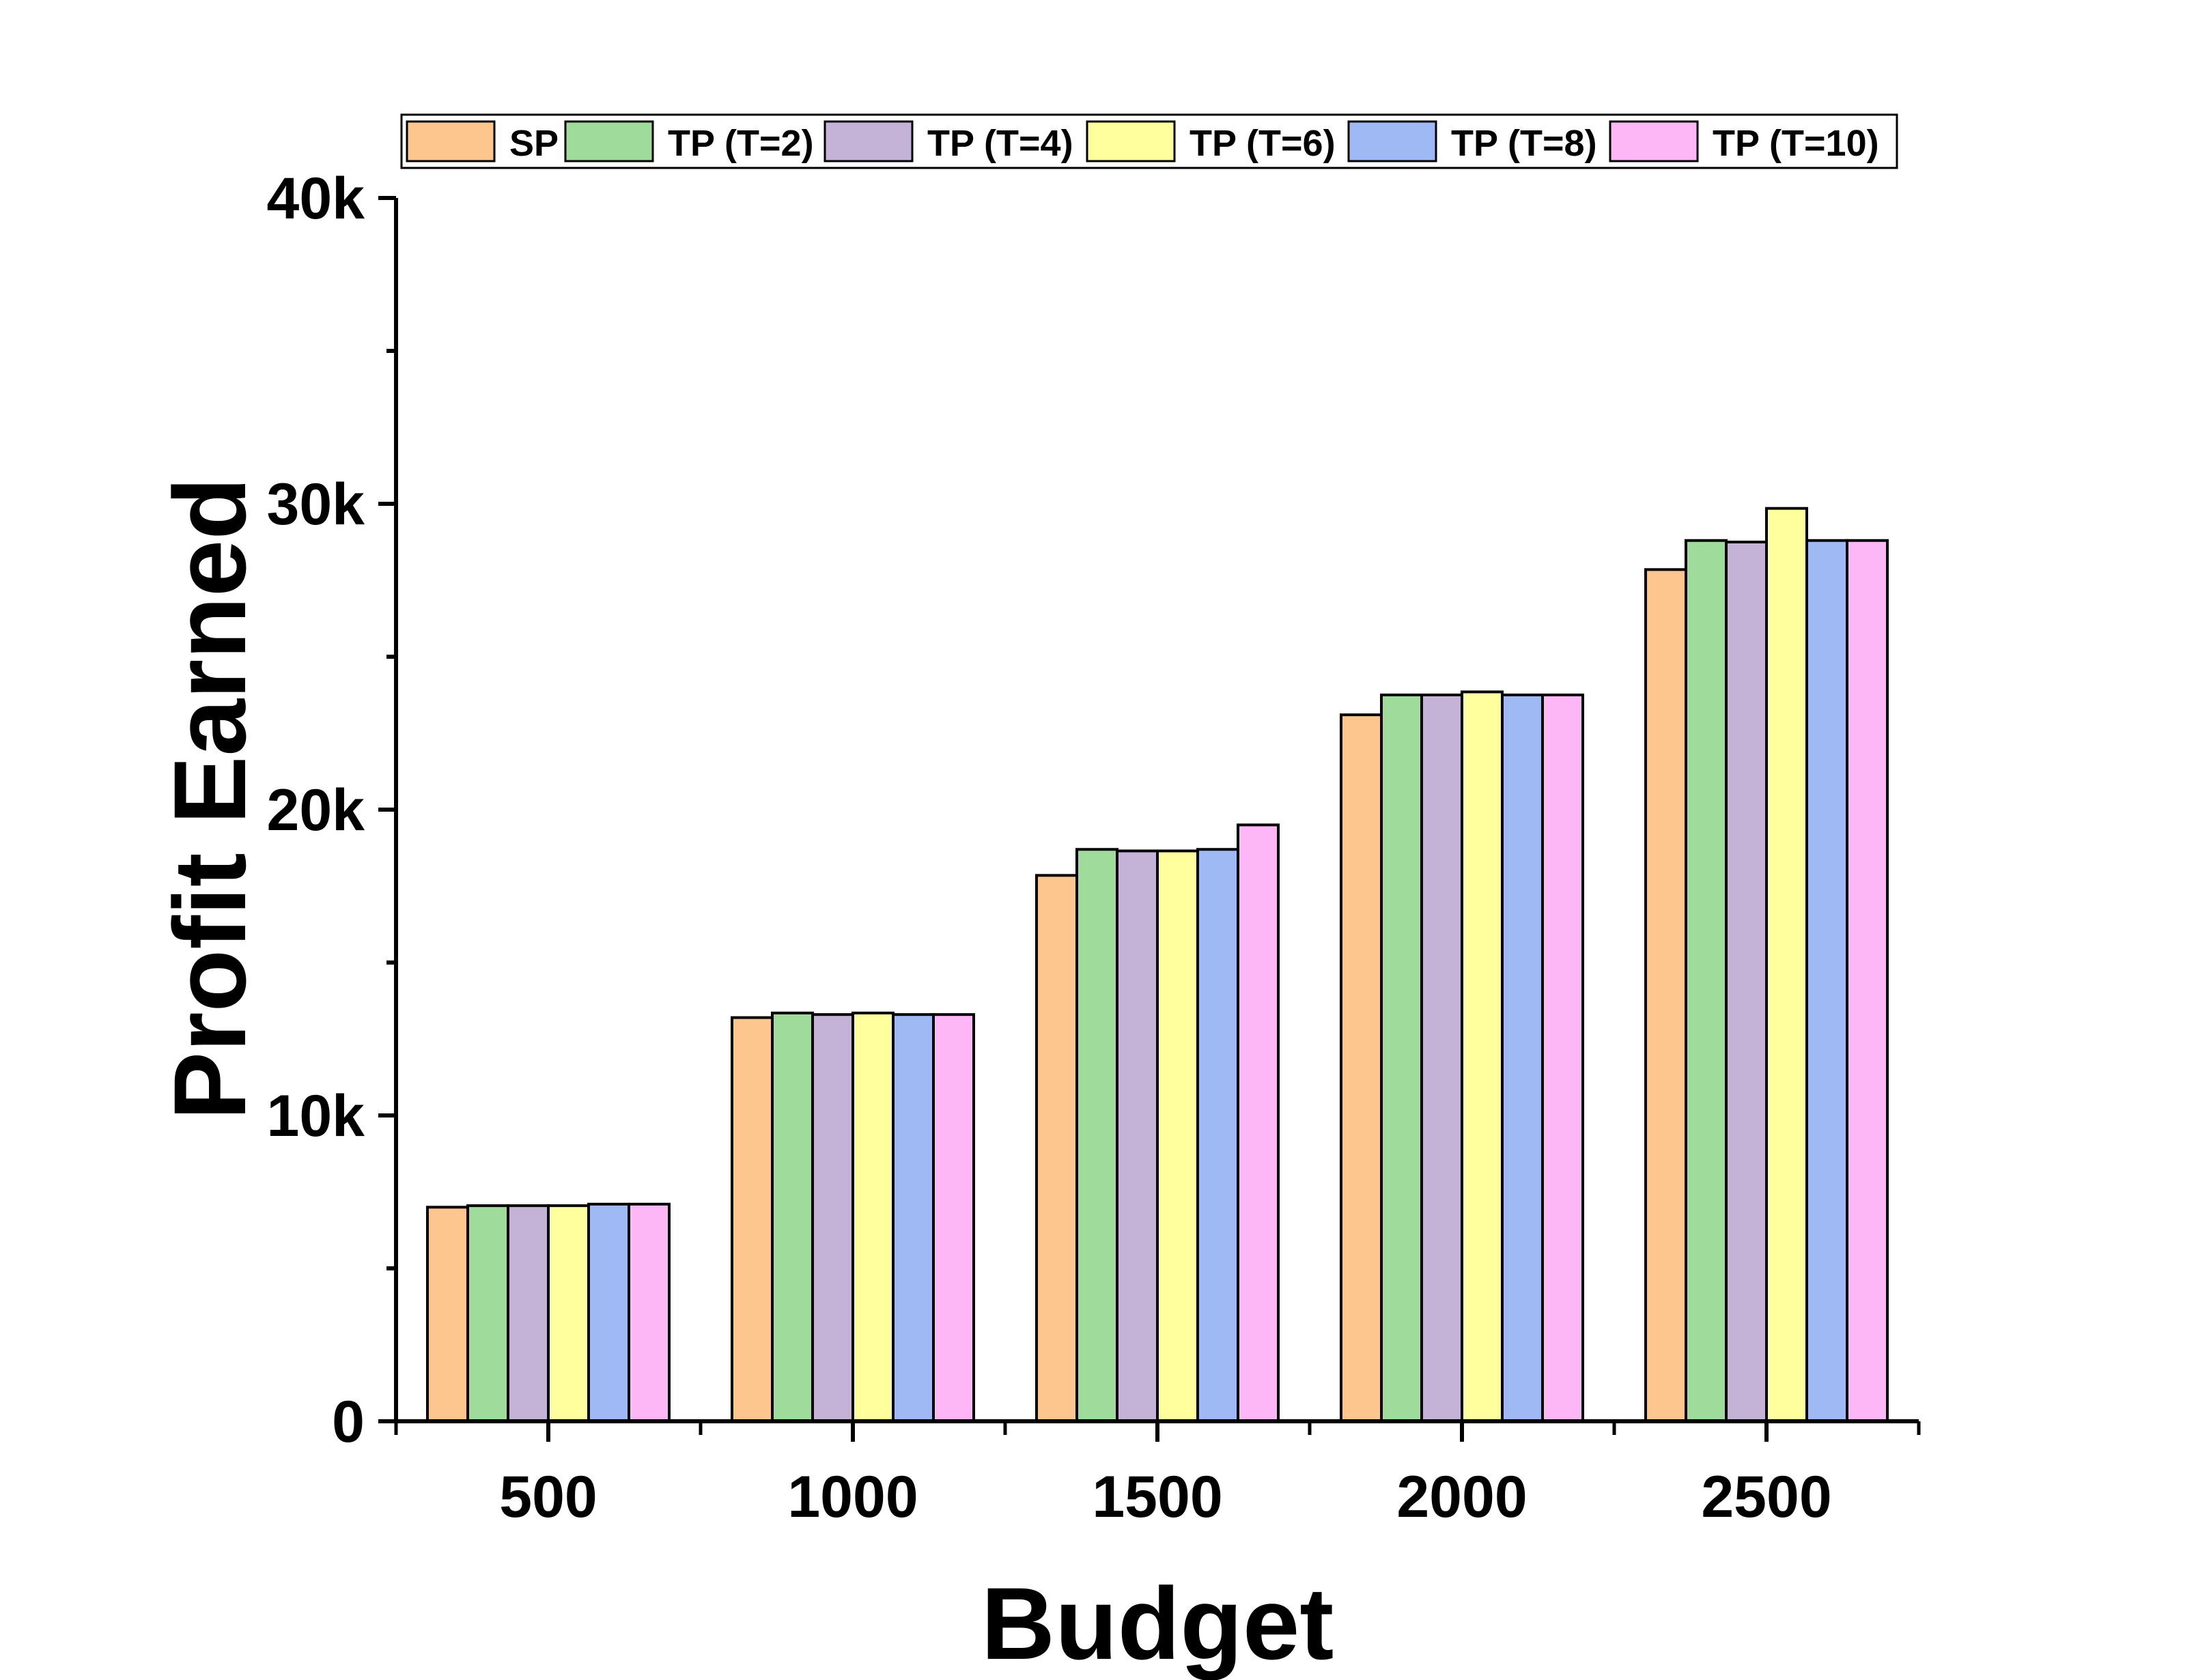 The image size is (2196, 1680). Describe the element at coordinates (1462, 1497) in the screenshot. I see `x-tick-label: 2000` at that location.